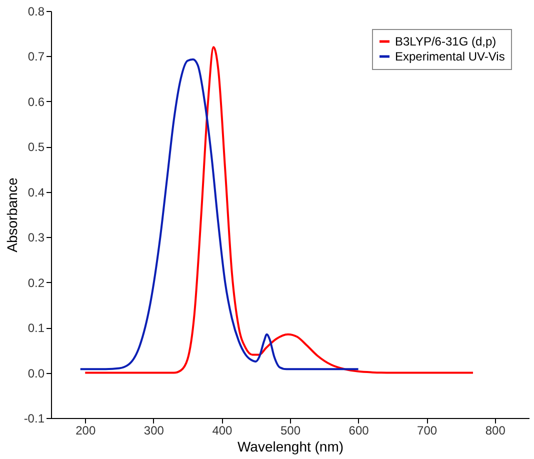 The height and width of the screenshot is (459, 534). Describe the element at coordinates (36, 101) in the screenshot. I see `y-tick-label: 0.6` at that location.